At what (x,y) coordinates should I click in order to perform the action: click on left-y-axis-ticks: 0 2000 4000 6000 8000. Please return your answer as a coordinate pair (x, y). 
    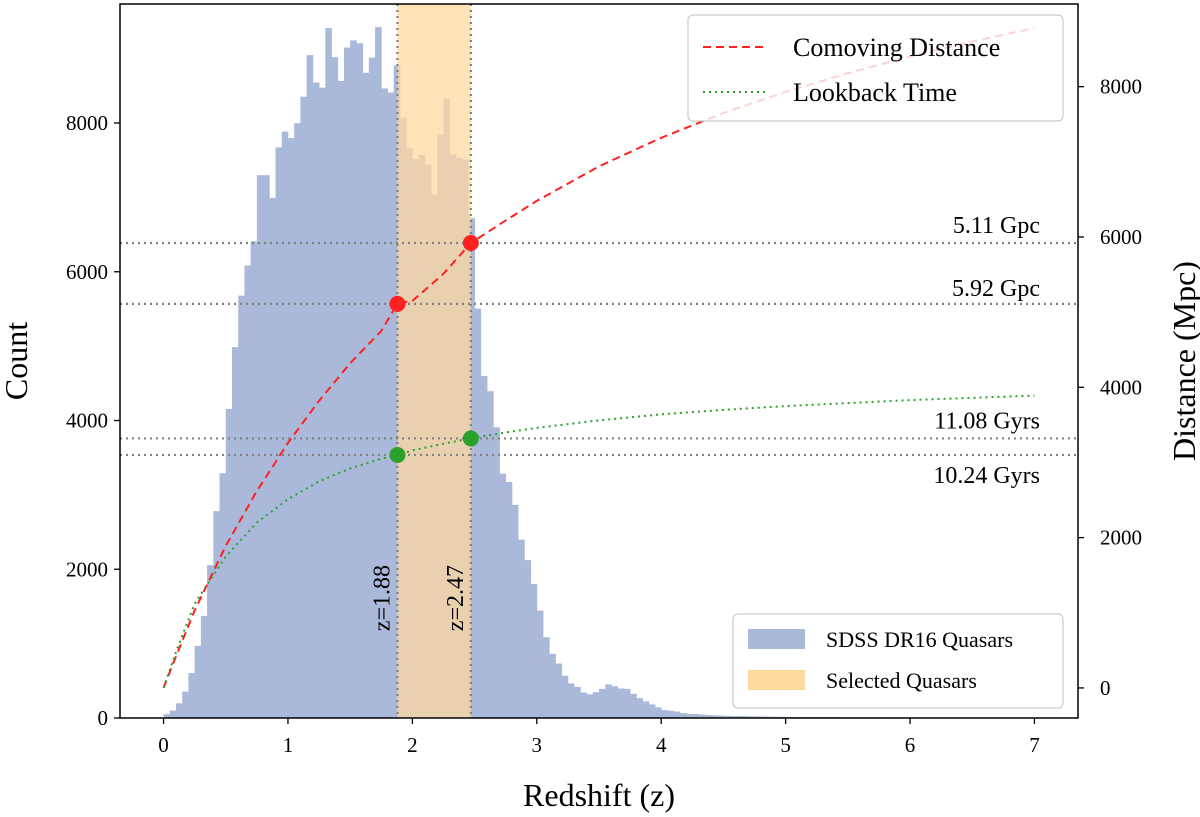
    Looking at the image, I should click on (93, 420).